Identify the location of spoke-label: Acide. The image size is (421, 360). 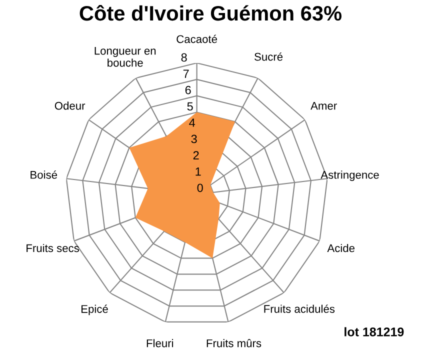
(341, 248).